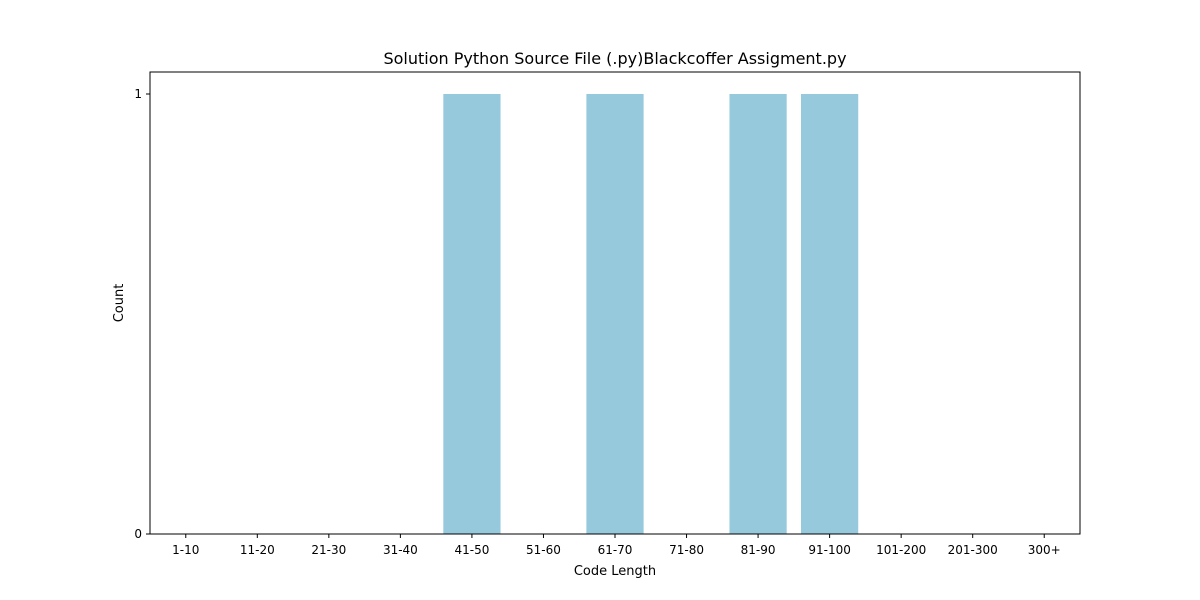 This screenshot has width=1200, height=600. I want to click on x-tick-label: 11-20, so click(257, 550).